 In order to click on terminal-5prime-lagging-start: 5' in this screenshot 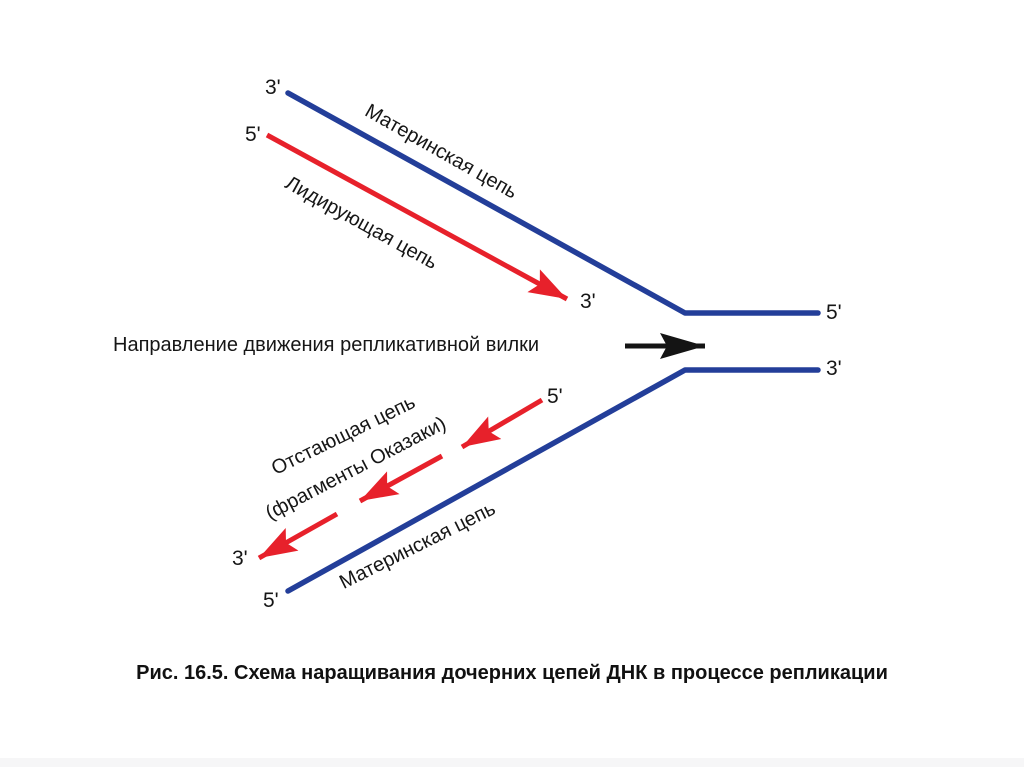, I will do `click(555, 396)`.